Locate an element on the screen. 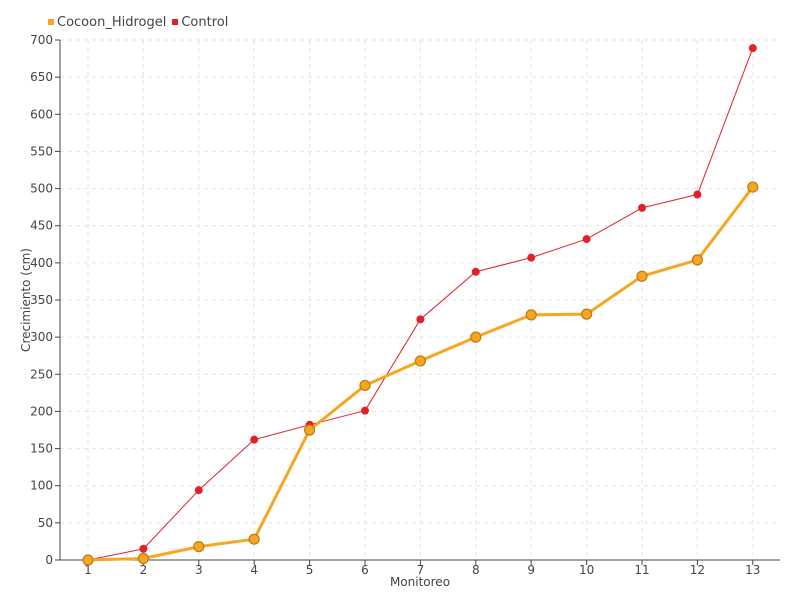 The image size is (800, 600). x-tick-label: 7 is located at coordinates (421, 570).